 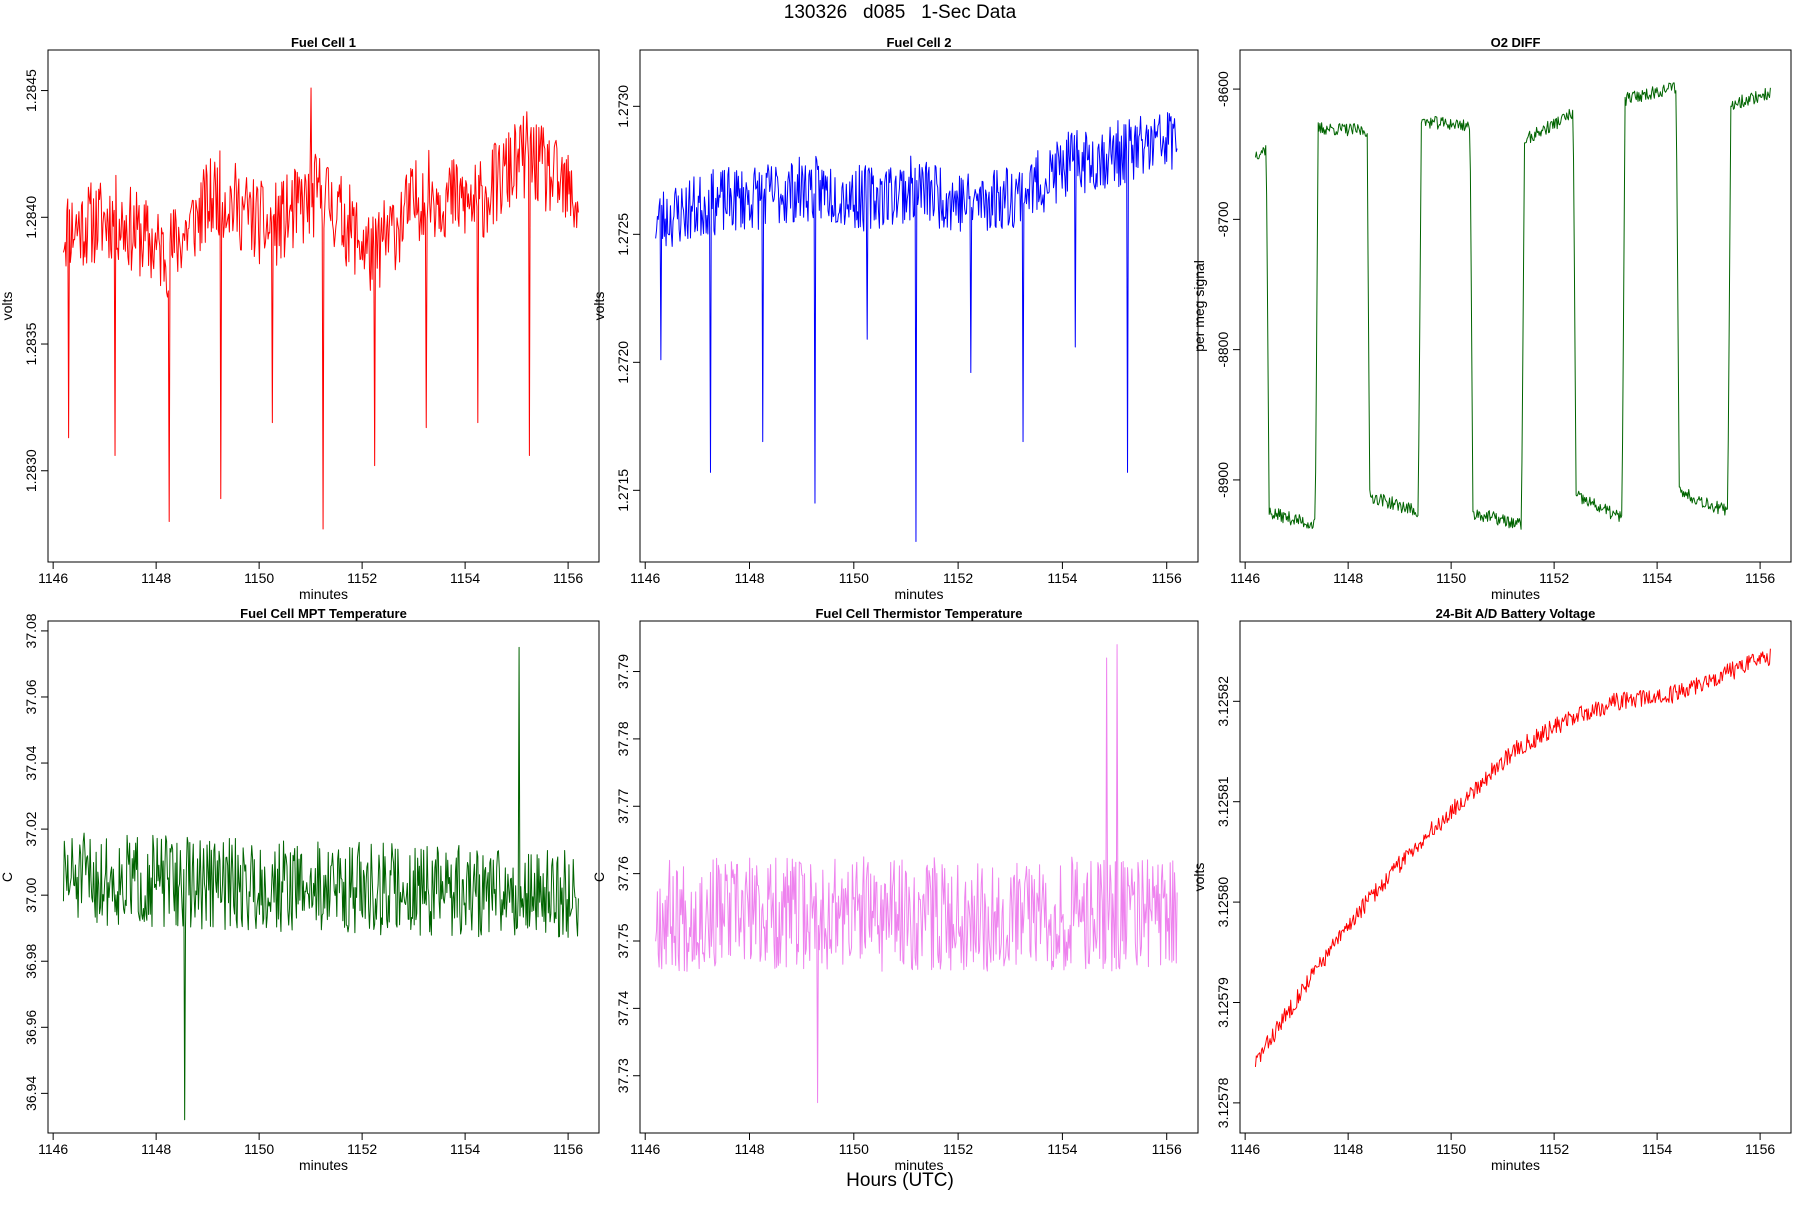 What do you see at coordinates (1223, 89) in the screenshot?
I see `y-tick-label: -8600` at bounding box center [1223, 89].